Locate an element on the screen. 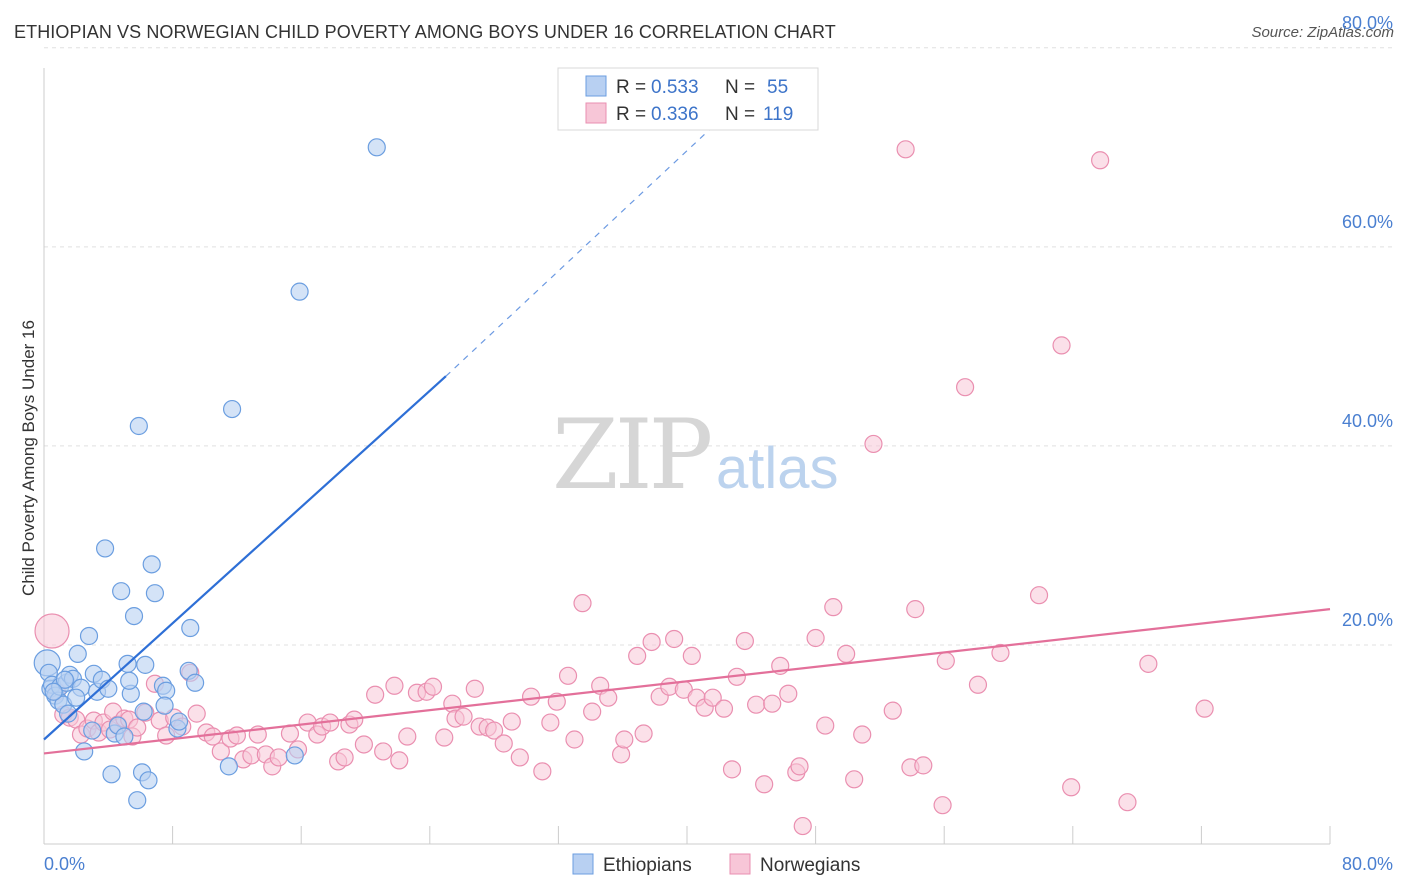  legend-n-label-ethiopians: N = is located at coordinates (740, 87).